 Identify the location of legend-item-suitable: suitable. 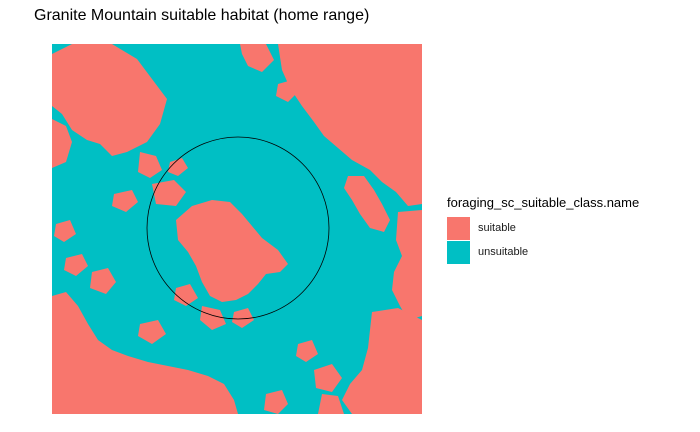
(543, 228).